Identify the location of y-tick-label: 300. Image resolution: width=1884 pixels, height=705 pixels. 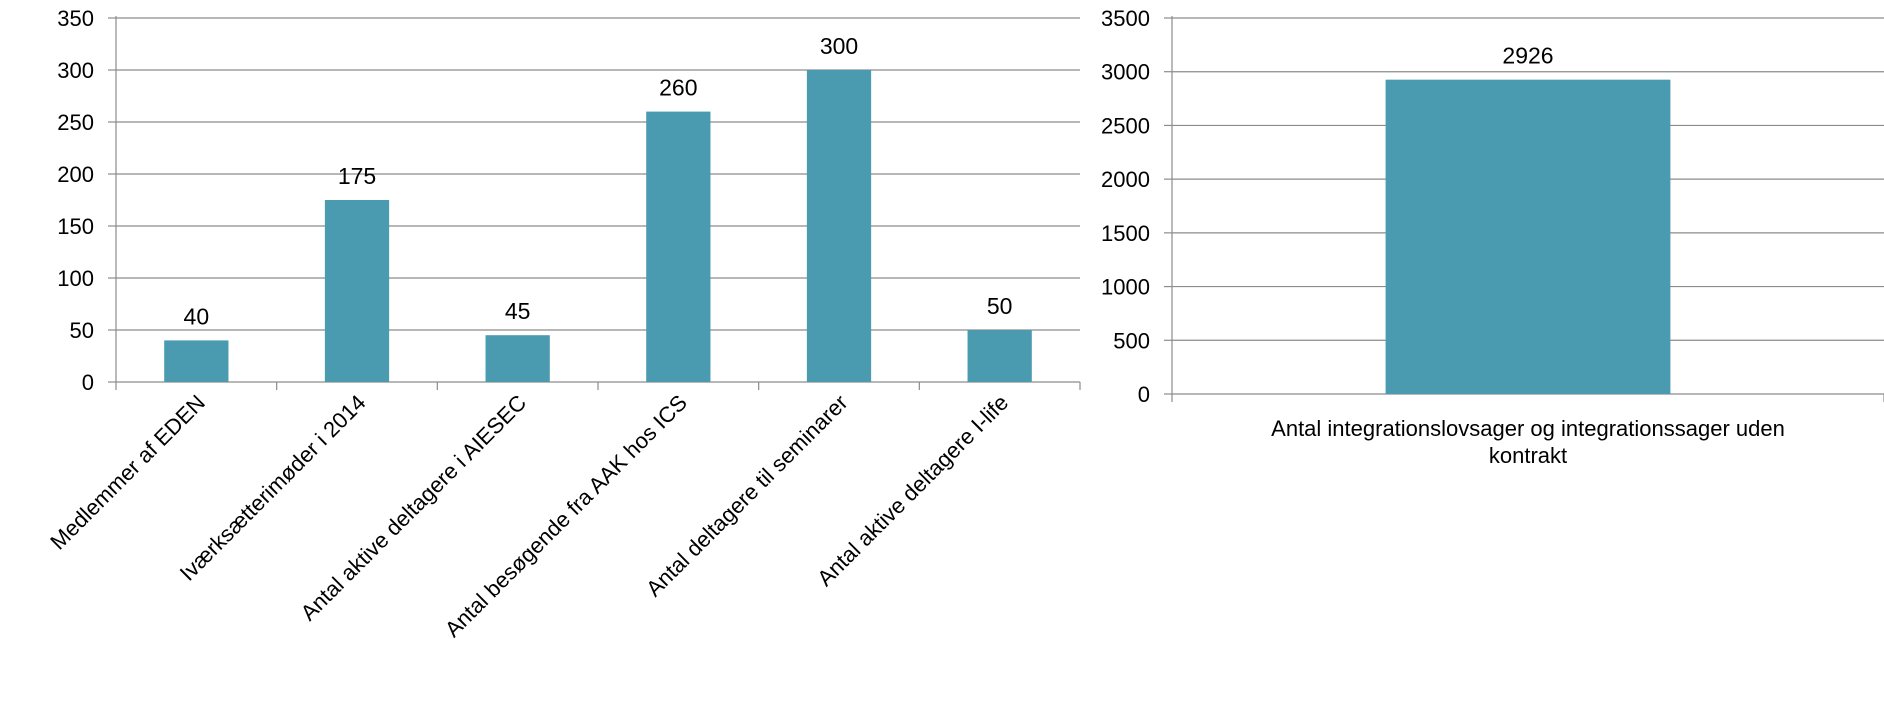
(75, 70).